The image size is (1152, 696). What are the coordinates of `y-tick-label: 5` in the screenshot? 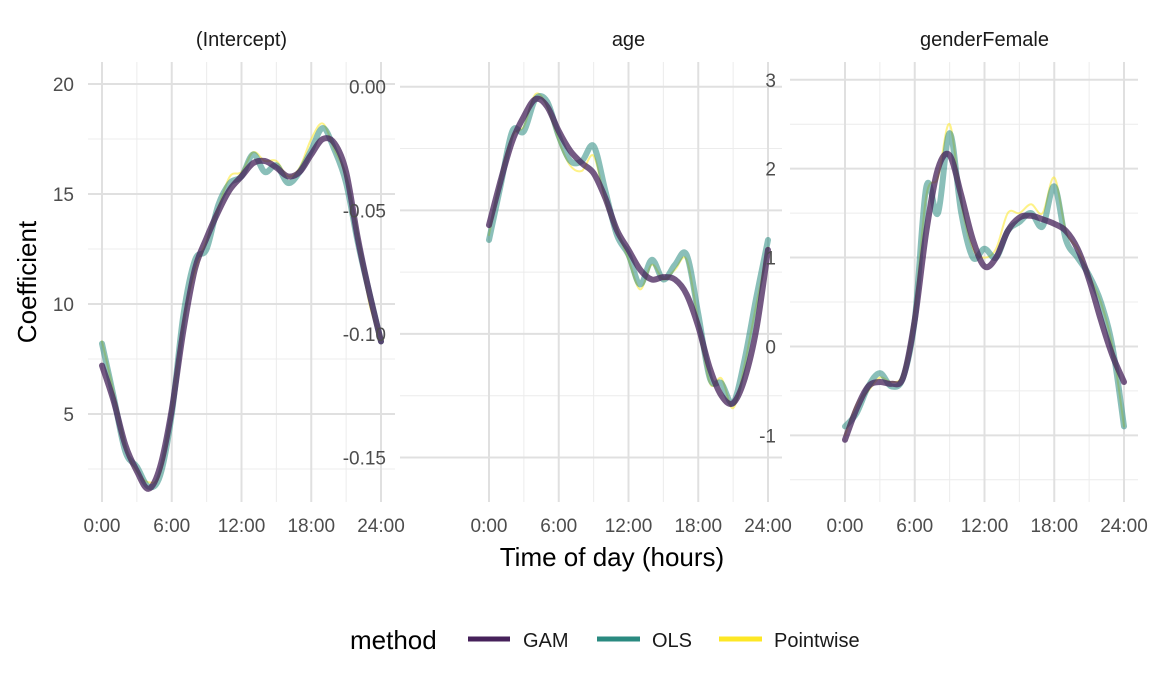 It's located at (68, 415).